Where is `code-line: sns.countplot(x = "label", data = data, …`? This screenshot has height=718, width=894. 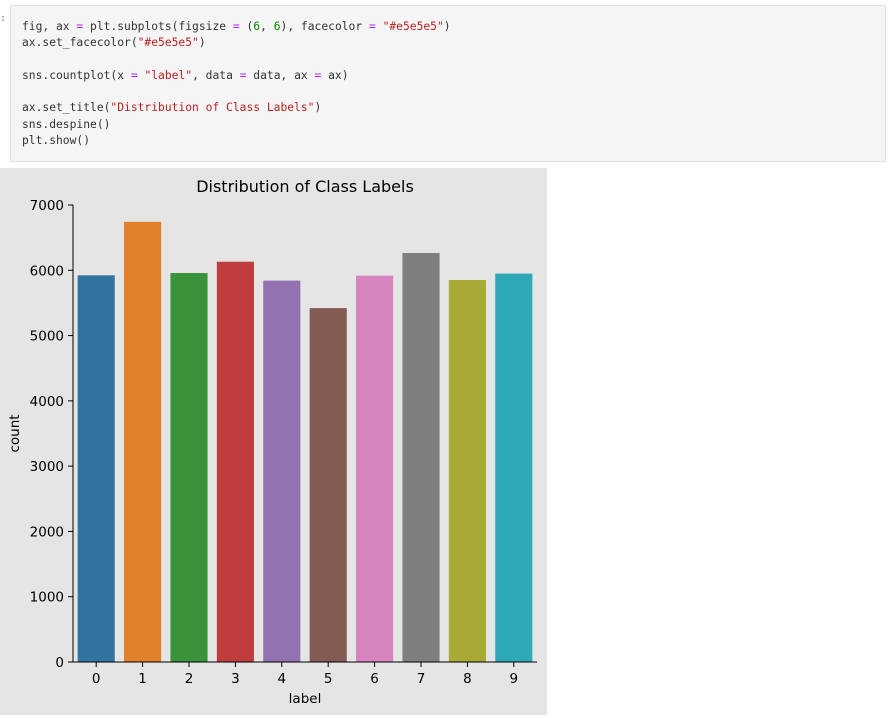 code-line: sns.countplot(x = "label", data = data, … is located at coordinates (236, 76).